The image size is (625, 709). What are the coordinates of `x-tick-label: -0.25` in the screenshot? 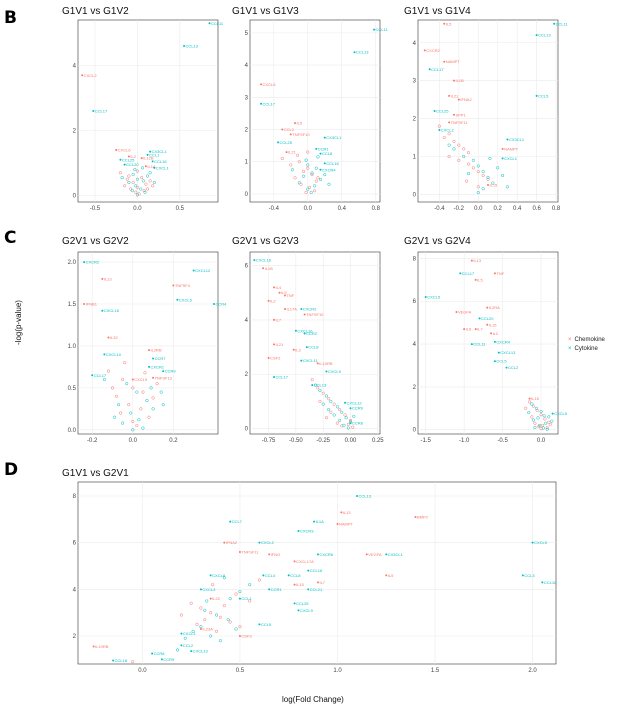 It's located at (323, 441).